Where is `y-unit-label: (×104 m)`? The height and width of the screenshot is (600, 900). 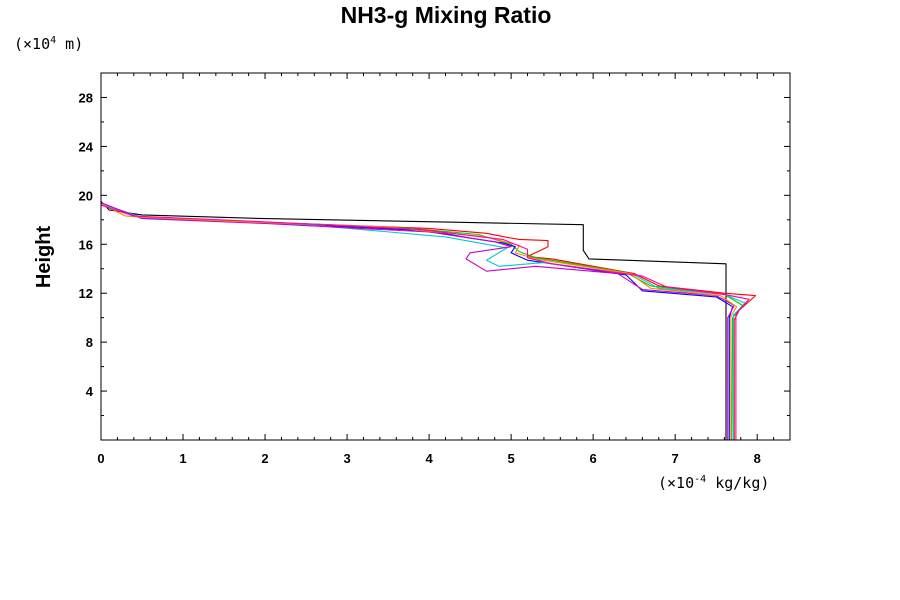
y-unit-label: (×104 m) is located at coordinates (48, 44).